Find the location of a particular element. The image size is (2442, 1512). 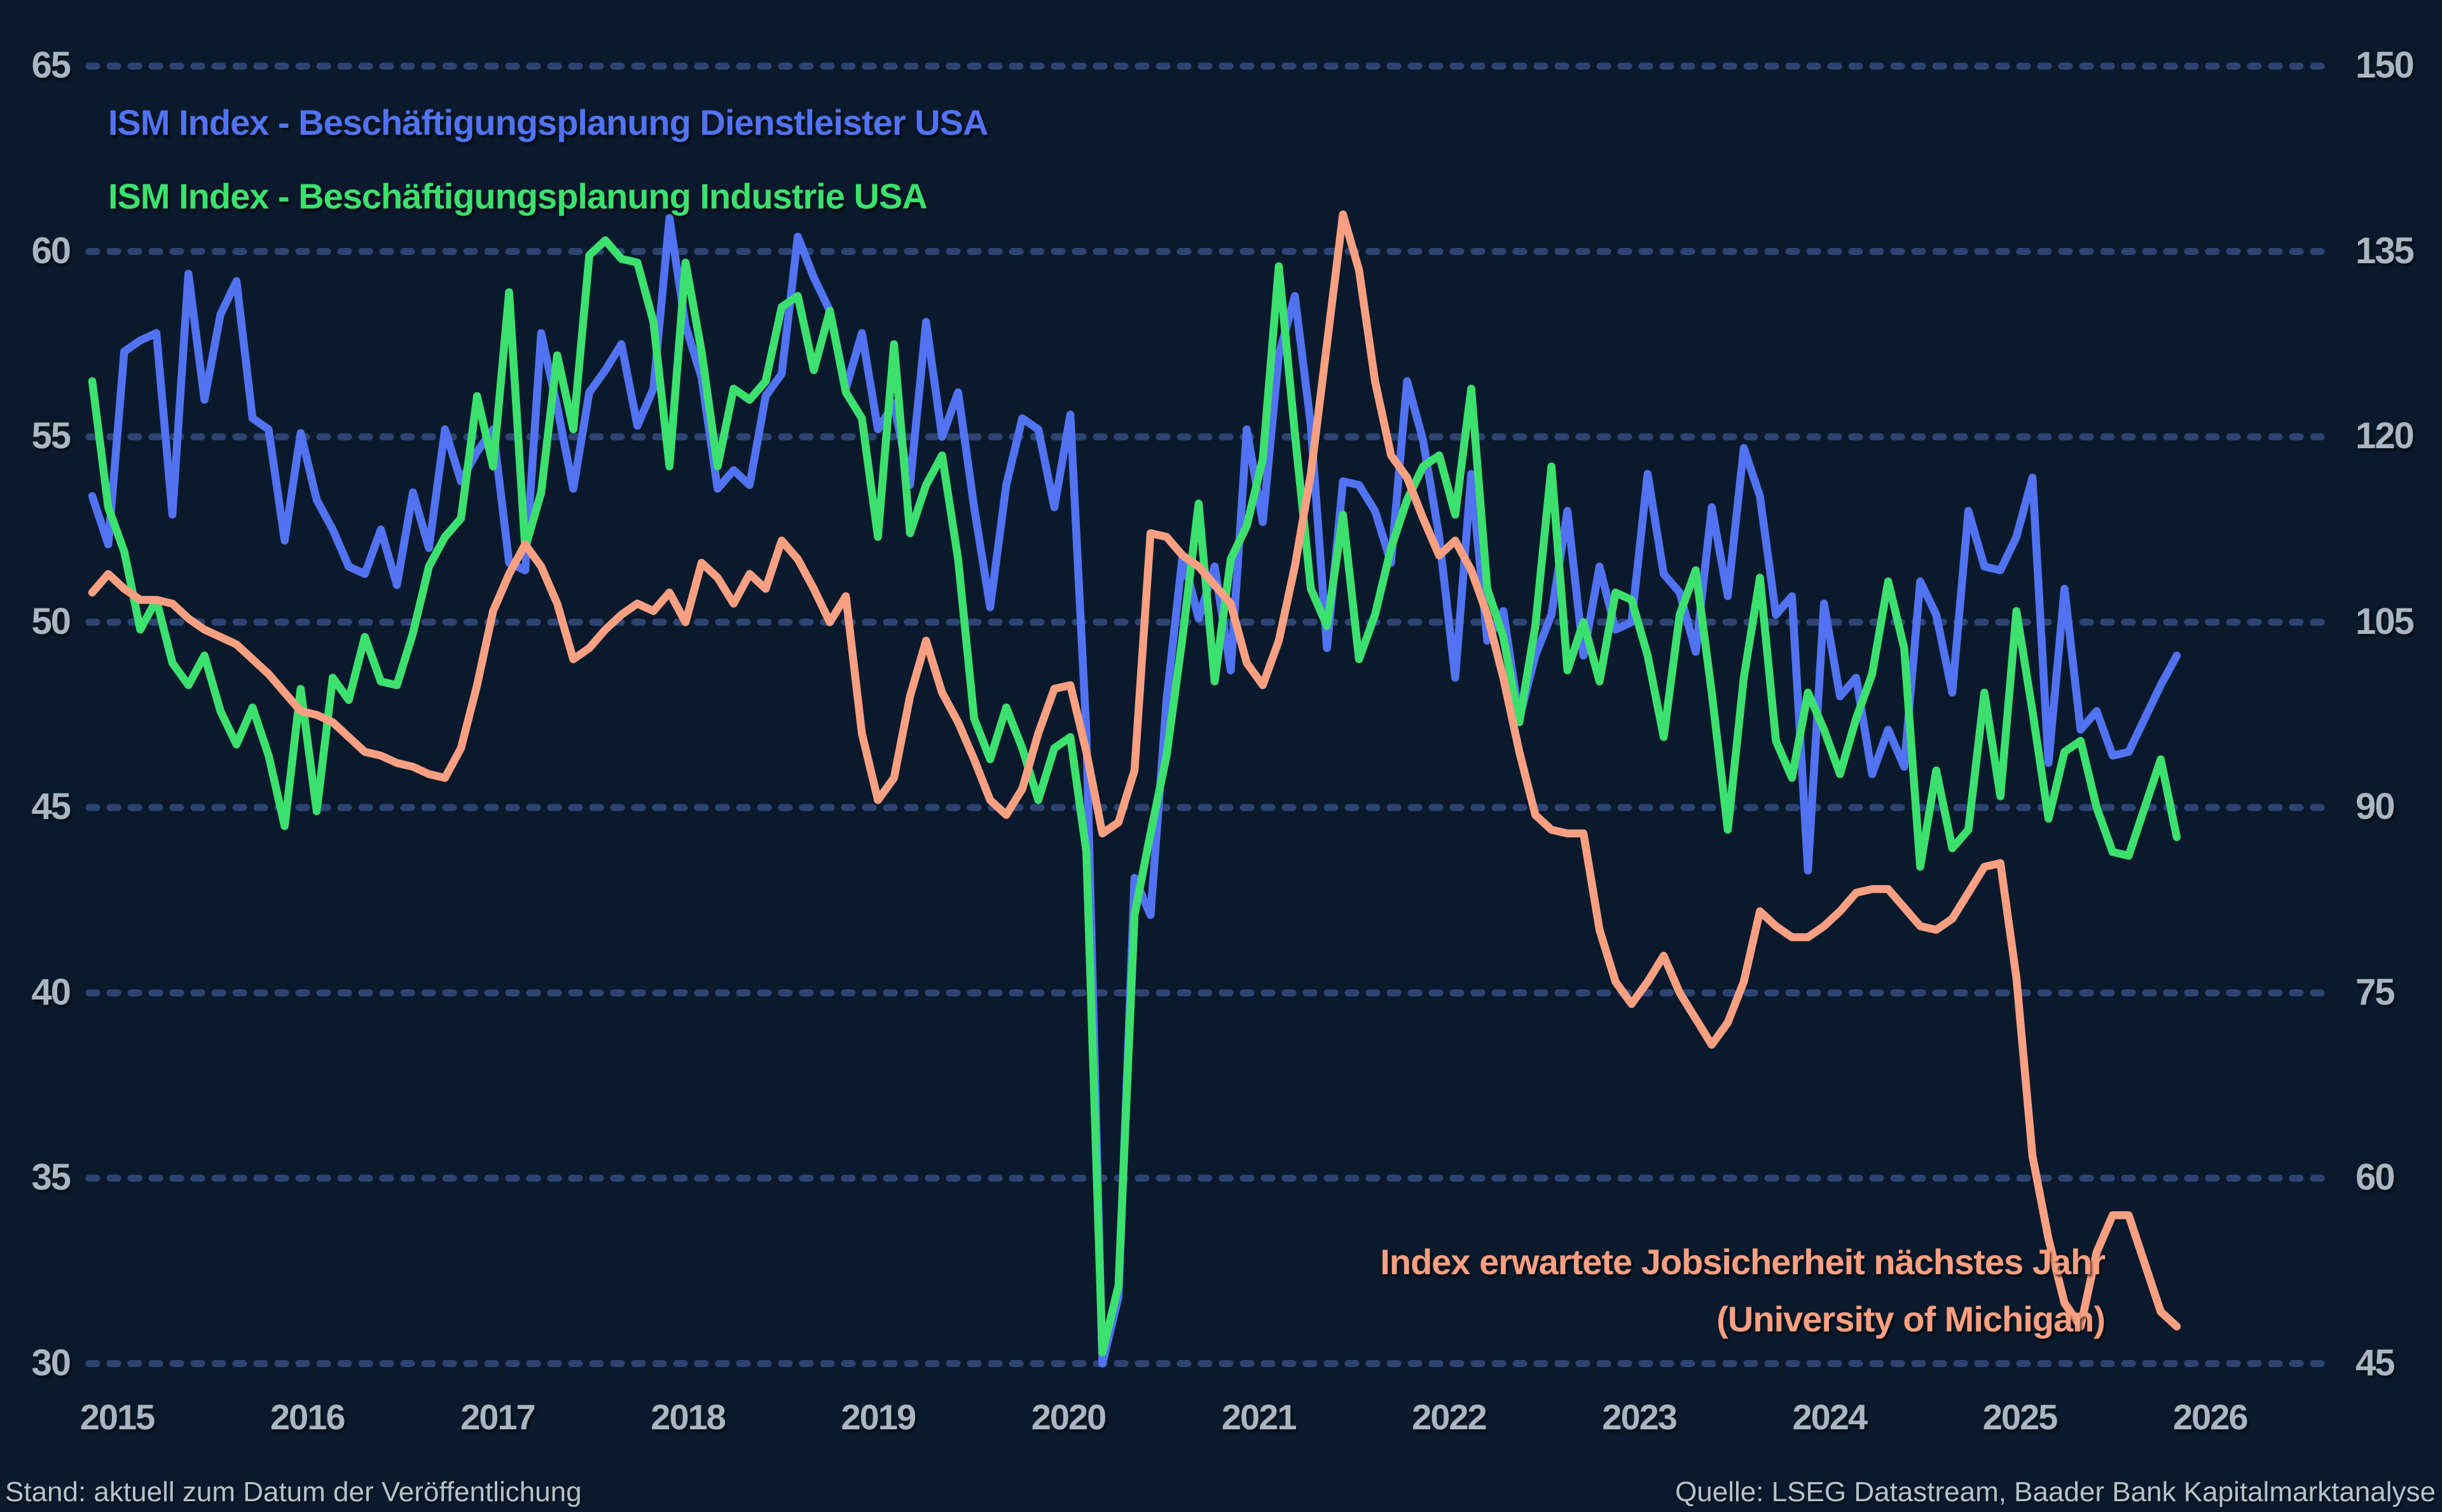

left-axis-tick-45: 45 is located at coordinates (51, 807).